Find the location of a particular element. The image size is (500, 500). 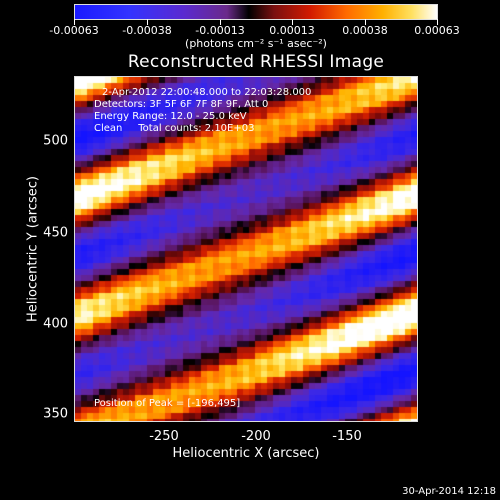

method-counts-text: Clean Total counts: 2.10E+03 is located at coordinates (174, 128).